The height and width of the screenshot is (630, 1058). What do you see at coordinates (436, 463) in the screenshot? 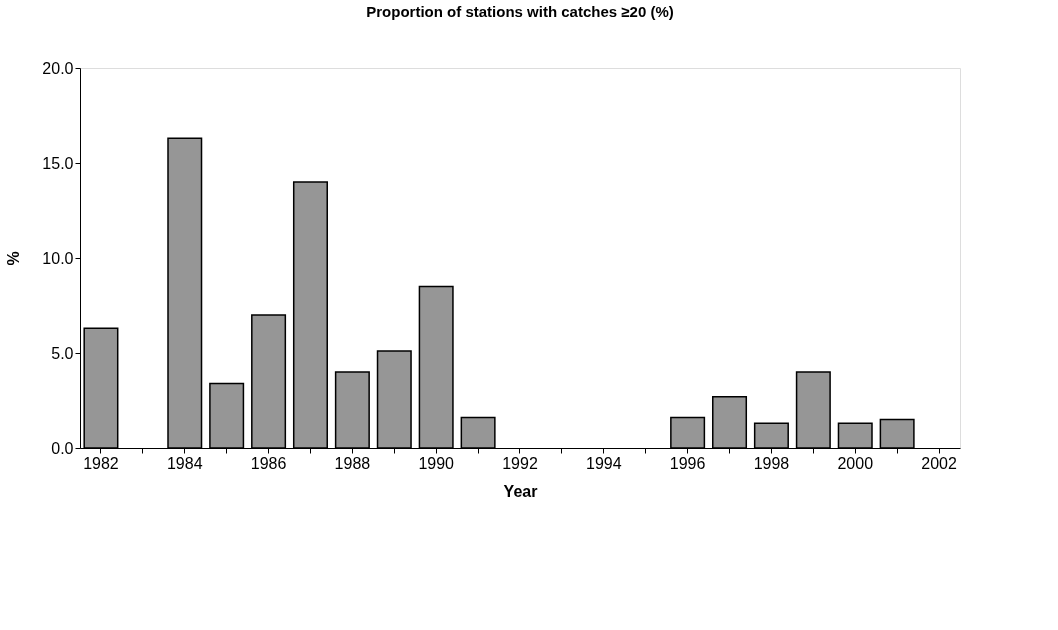
I see `x-tick-label: 1990` at bounding box center [436, 463].